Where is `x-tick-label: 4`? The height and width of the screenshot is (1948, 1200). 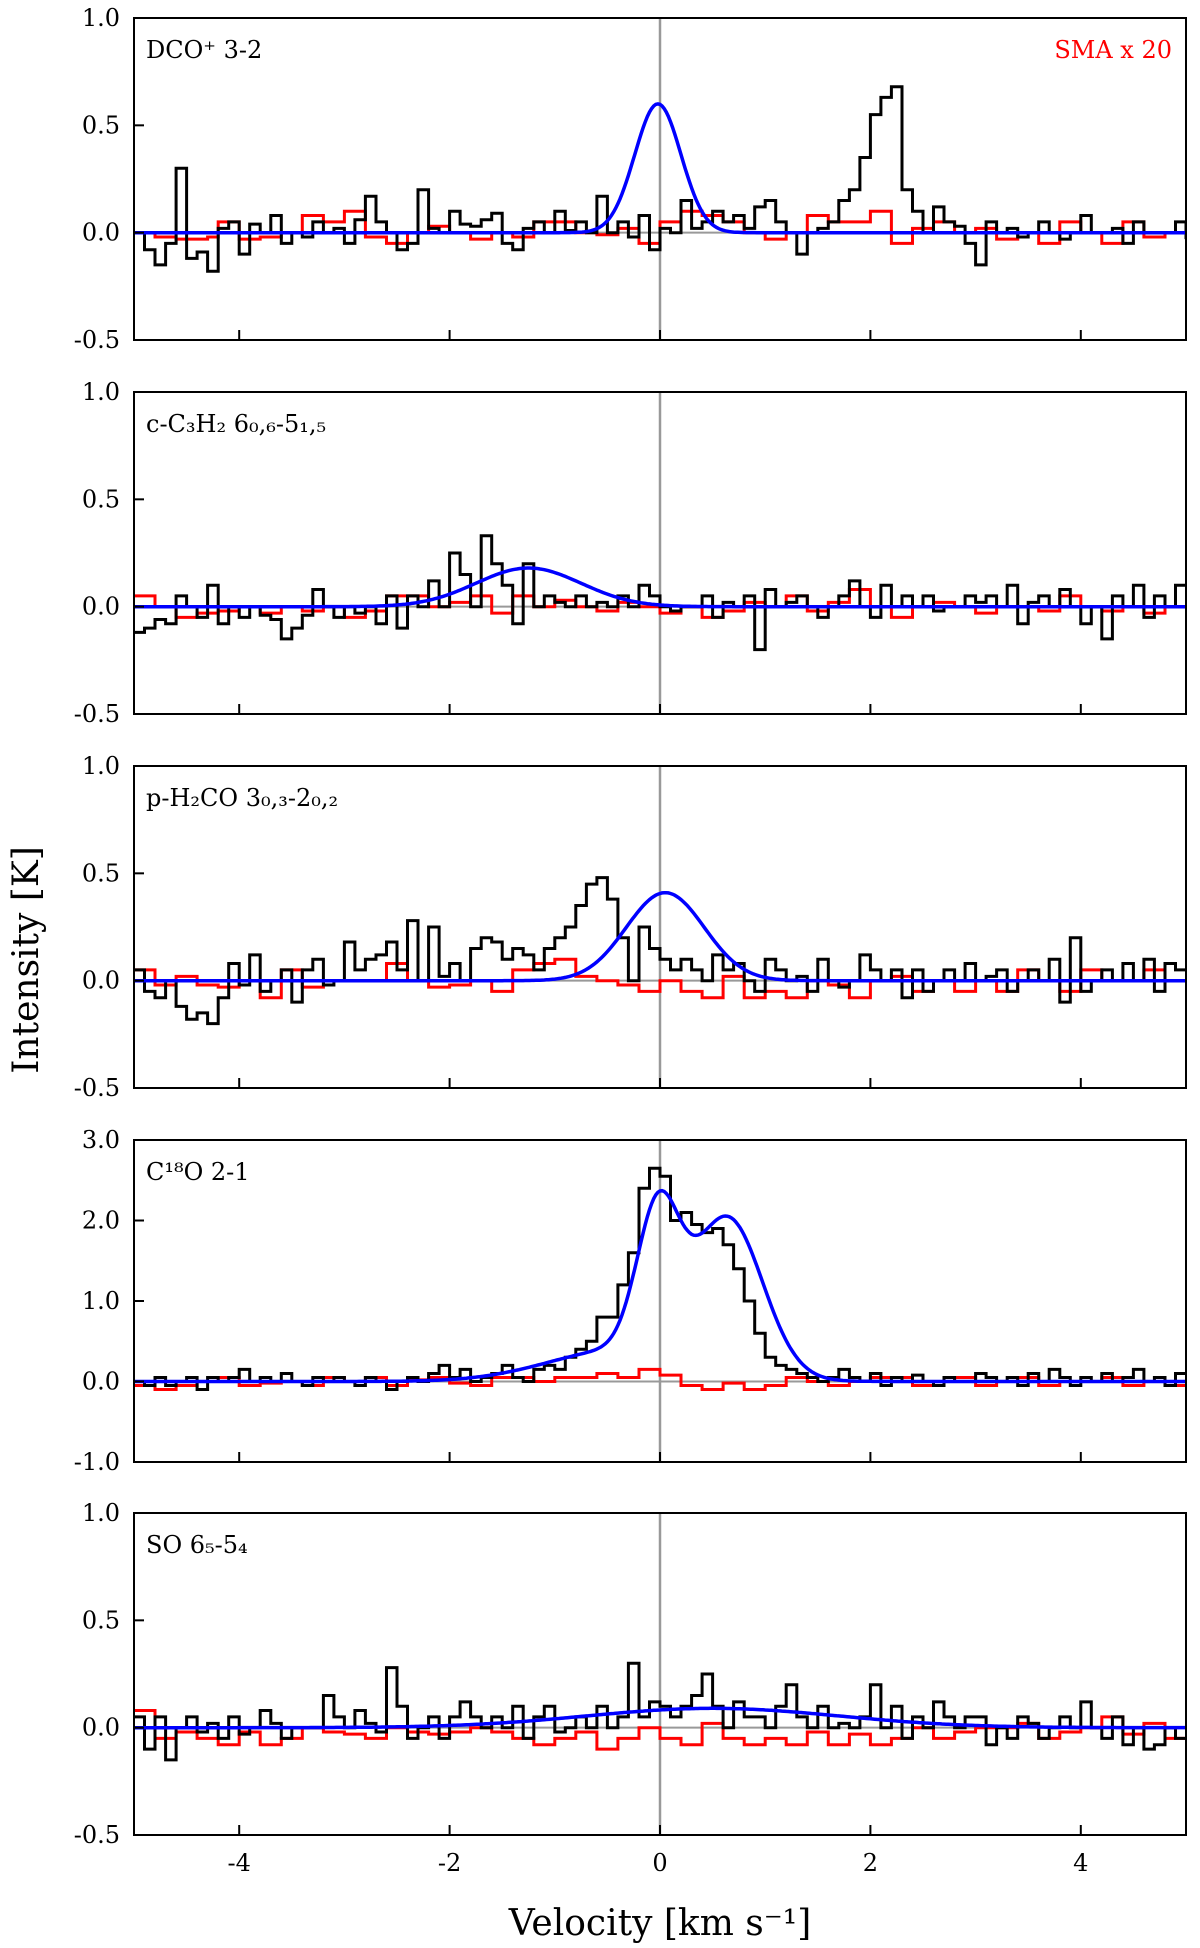 x-tick-label: 4 is located at coordinates (1080, 1863).